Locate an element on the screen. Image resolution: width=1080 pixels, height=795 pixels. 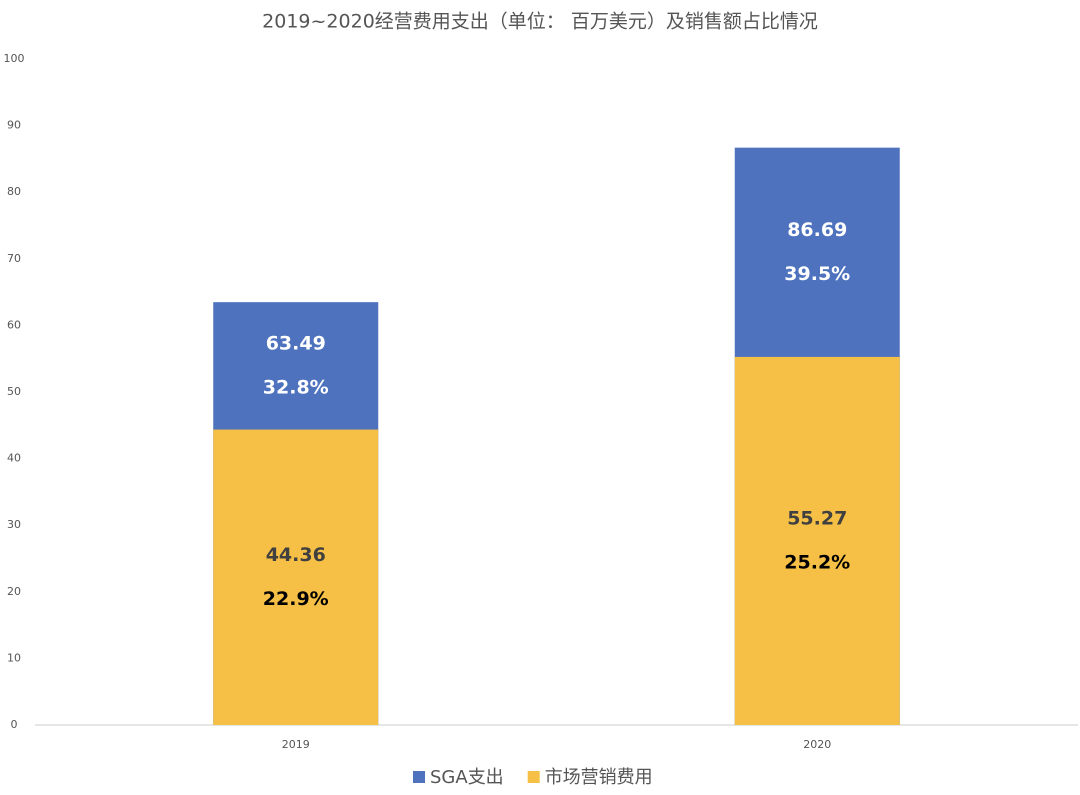
y-tick-label: 60 is located at coordinates (14, 324).